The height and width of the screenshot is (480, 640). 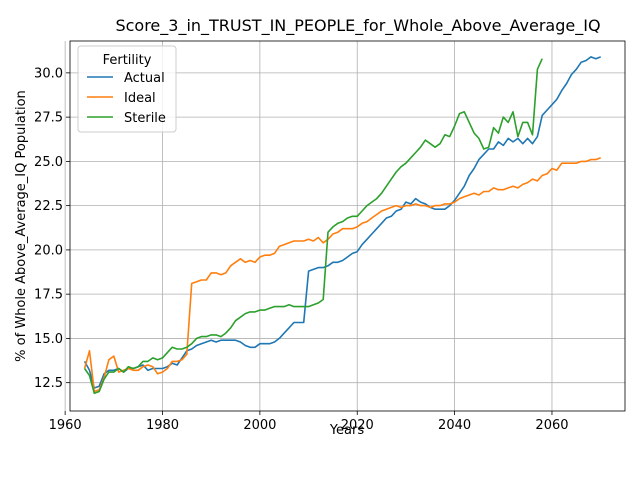 I want to click on legend-label-actual: Actual, so click(x=144, y=78).